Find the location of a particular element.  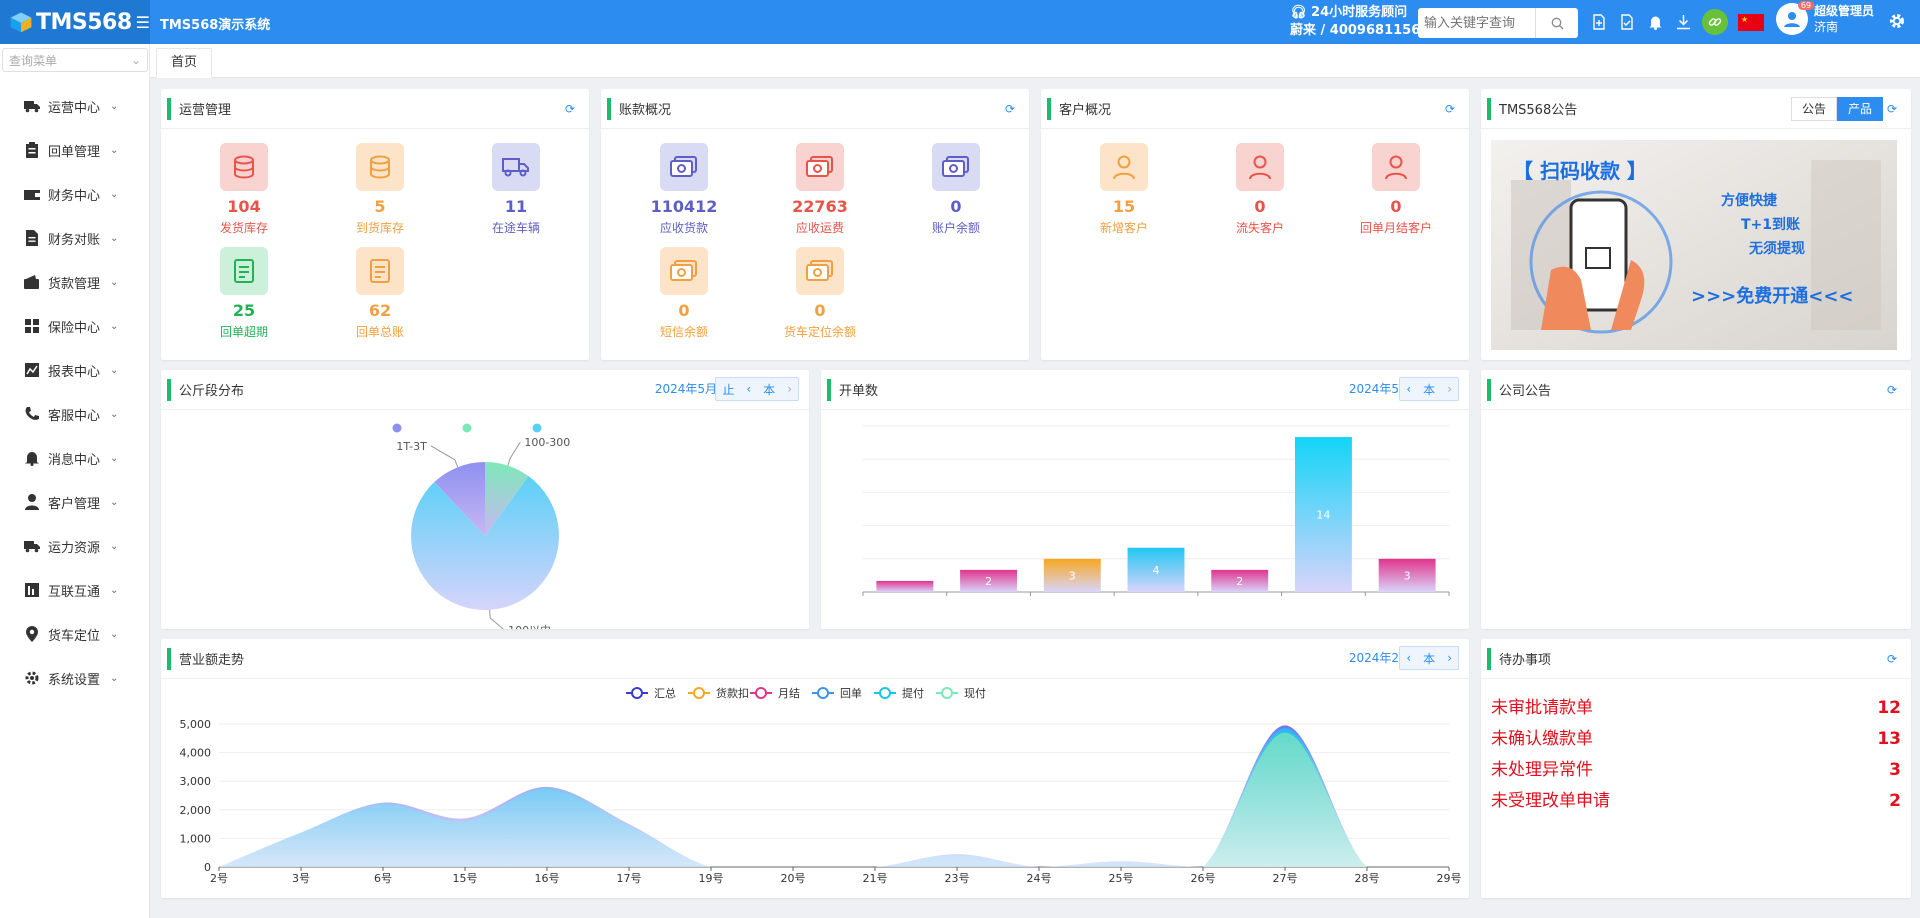

headset-icon: 🎧︎ is located at coordinates (1298, 12).